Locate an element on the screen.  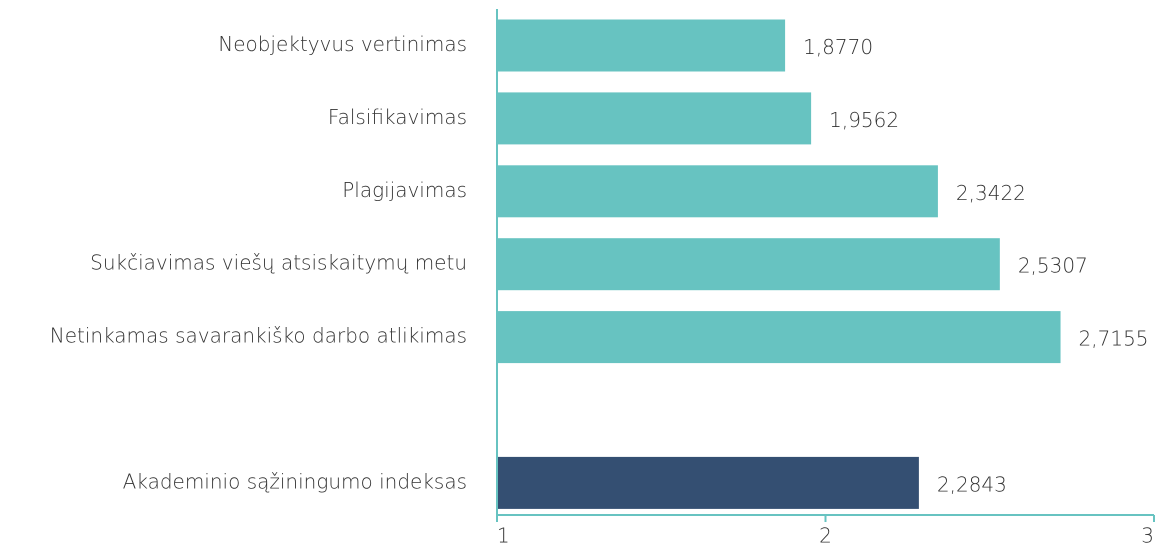
value-label: 2,3422 is located at coordinates (991, 193).